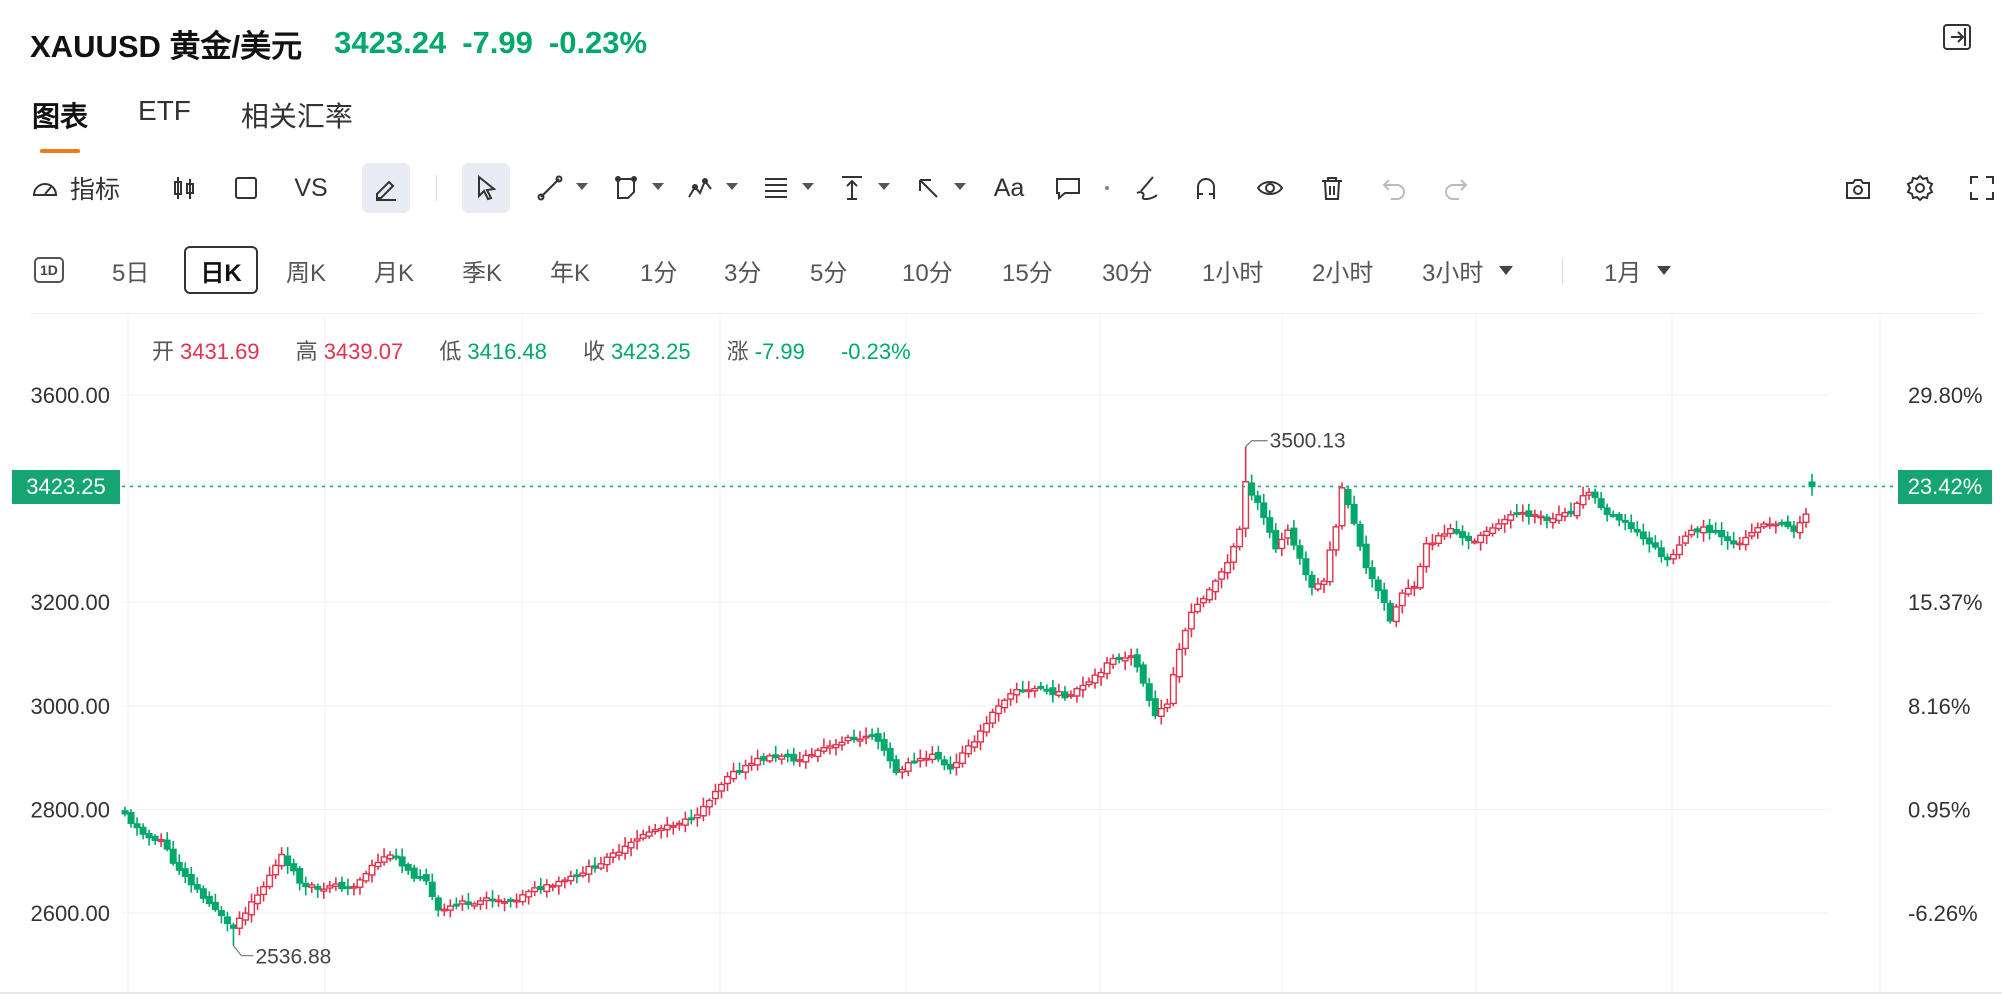 The width and height of the screenshot is (2002, 994). Describe the element at coordinates (131, 273) in the screenshot. I see `period-5d: 5日` at that location.